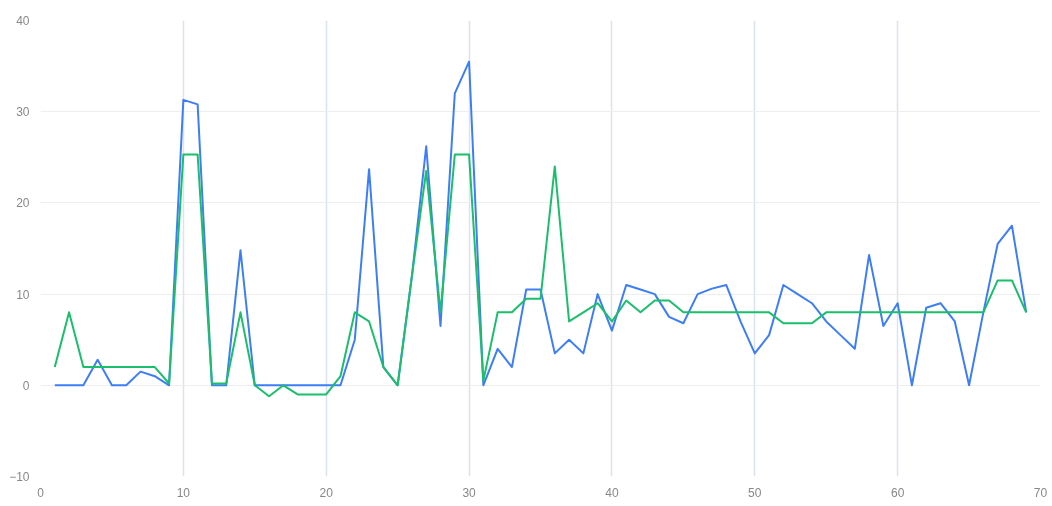 The width and height of the screenshot is (1052, 506). What do you see at coordinates (23, 21) in the screenshot?
I see `y-tick-label: 40` at bounding box center [23, 21].